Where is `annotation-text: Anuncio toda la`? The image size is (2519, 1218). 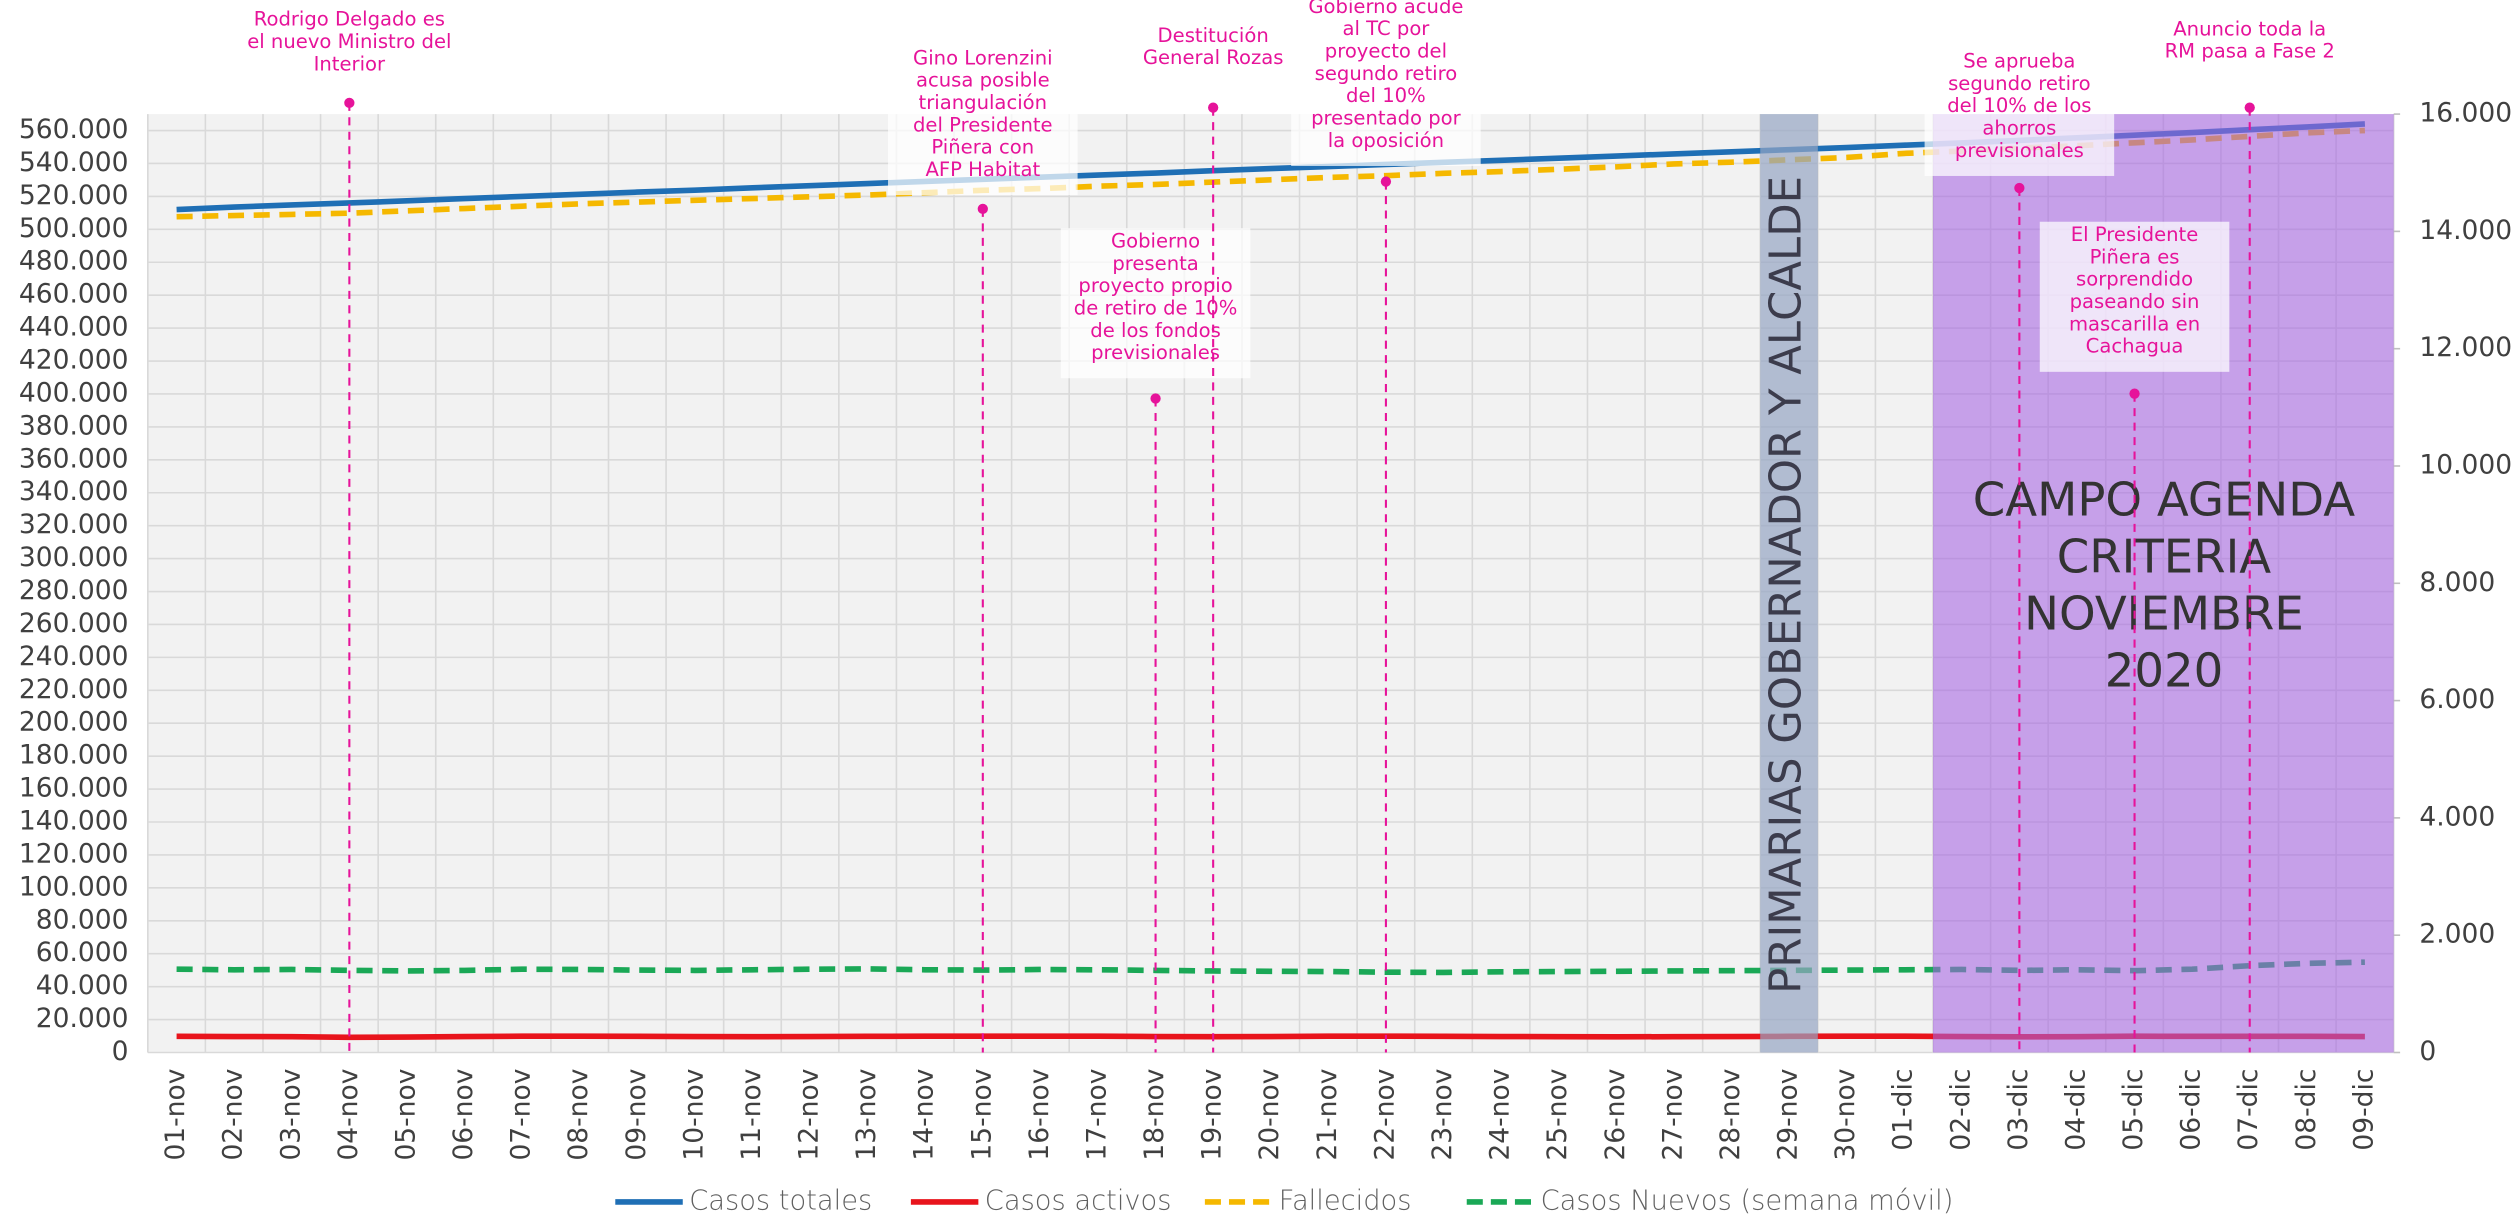 annotation-text: Anuncio toda la is located at coordinates (2249, 28).